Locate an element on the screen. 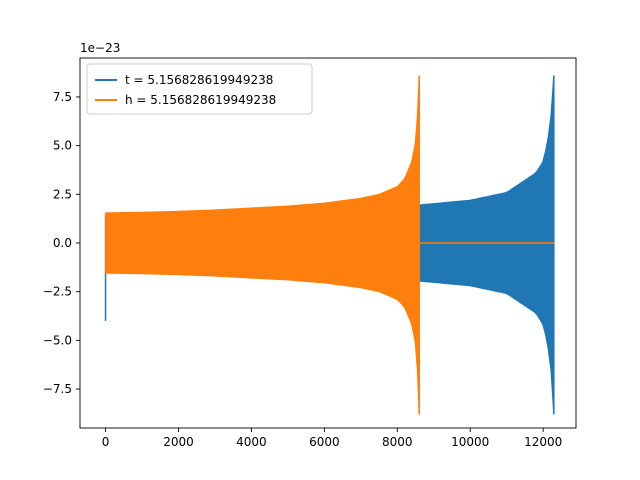 Image resolution: width=640 pixels, height=480 pixels. legend-label-1: h = 5.156828619949238 is located at coordinates (200, 100).